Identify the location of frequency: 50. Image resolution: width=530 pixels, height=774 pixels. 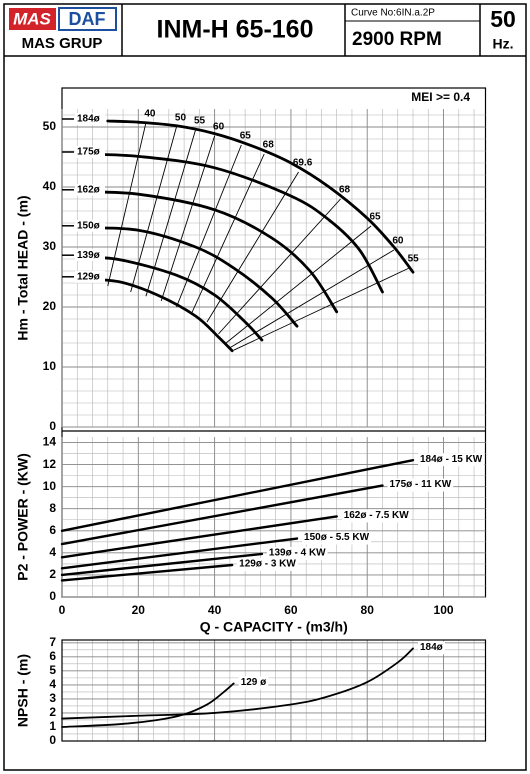
(503, 19).